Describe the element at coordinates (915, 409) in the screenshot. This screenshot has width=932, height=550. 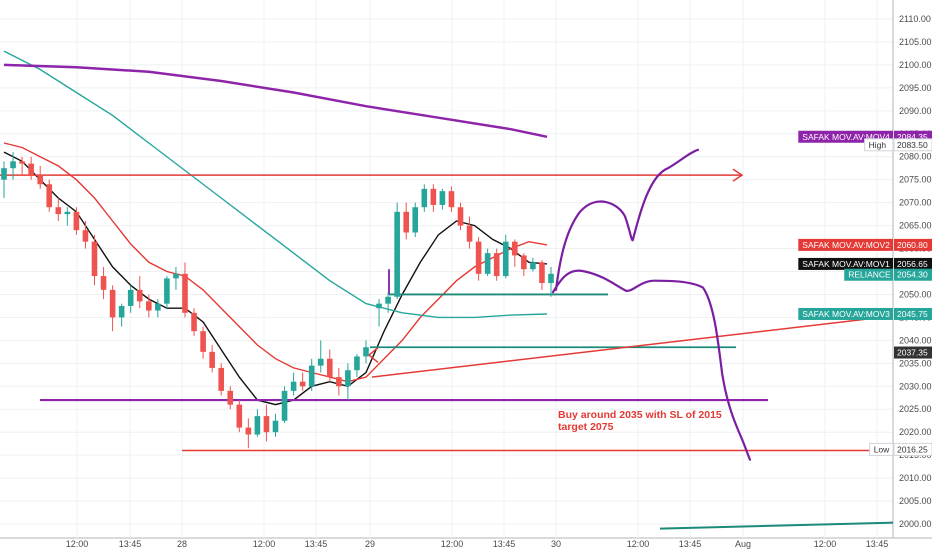
I see `y-tick-label: 2025.00` at that location.